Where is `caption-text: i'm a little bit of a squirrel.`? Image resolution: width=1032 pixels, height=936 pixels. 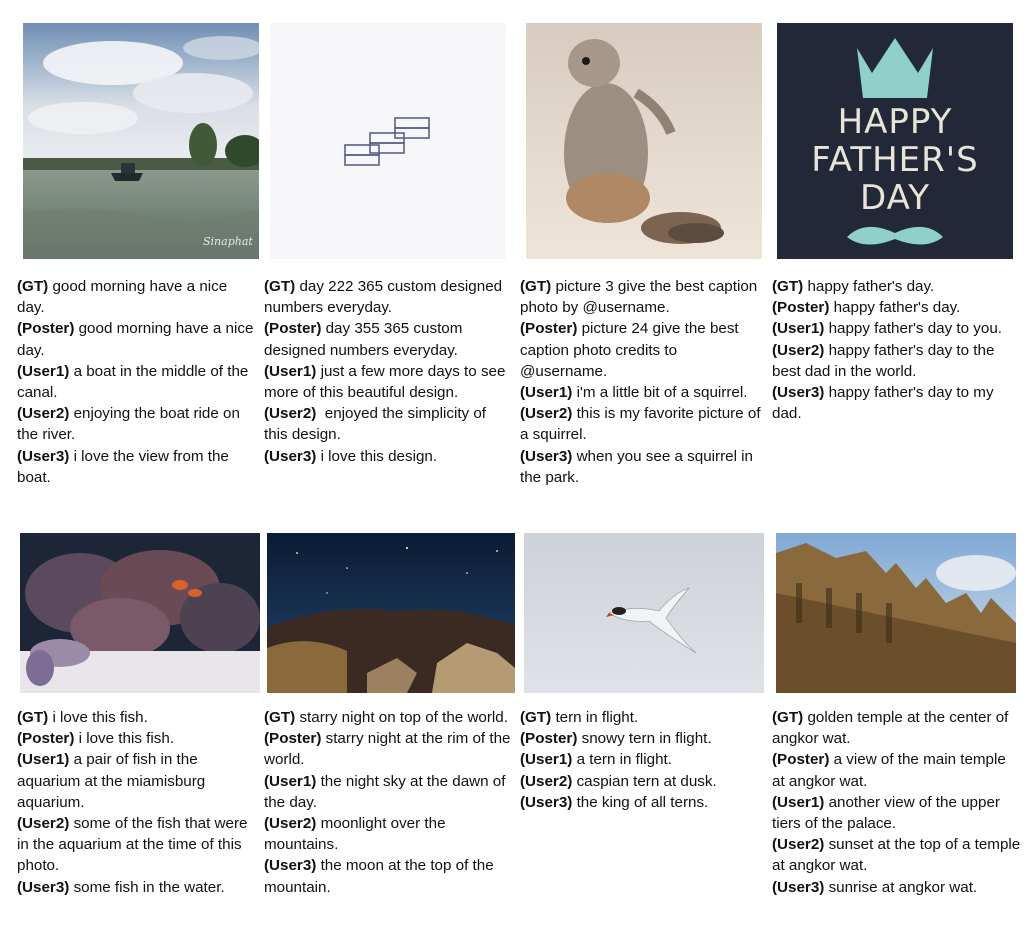 caption-text: i'm a little bit of a squirrel. is located at coordinates (660, 393).